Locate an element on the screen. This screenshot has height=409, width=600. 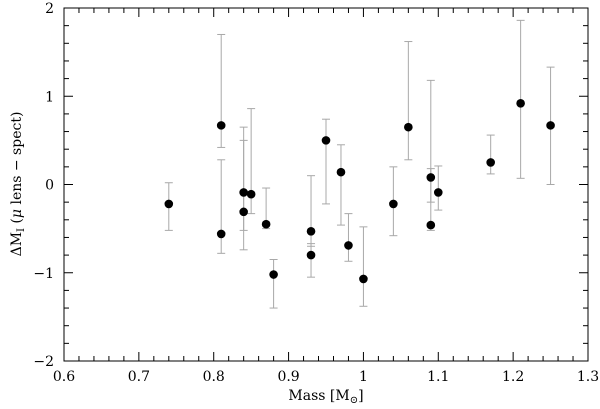
x-tick-label: 0.9 is located at coordinates (288, 377).